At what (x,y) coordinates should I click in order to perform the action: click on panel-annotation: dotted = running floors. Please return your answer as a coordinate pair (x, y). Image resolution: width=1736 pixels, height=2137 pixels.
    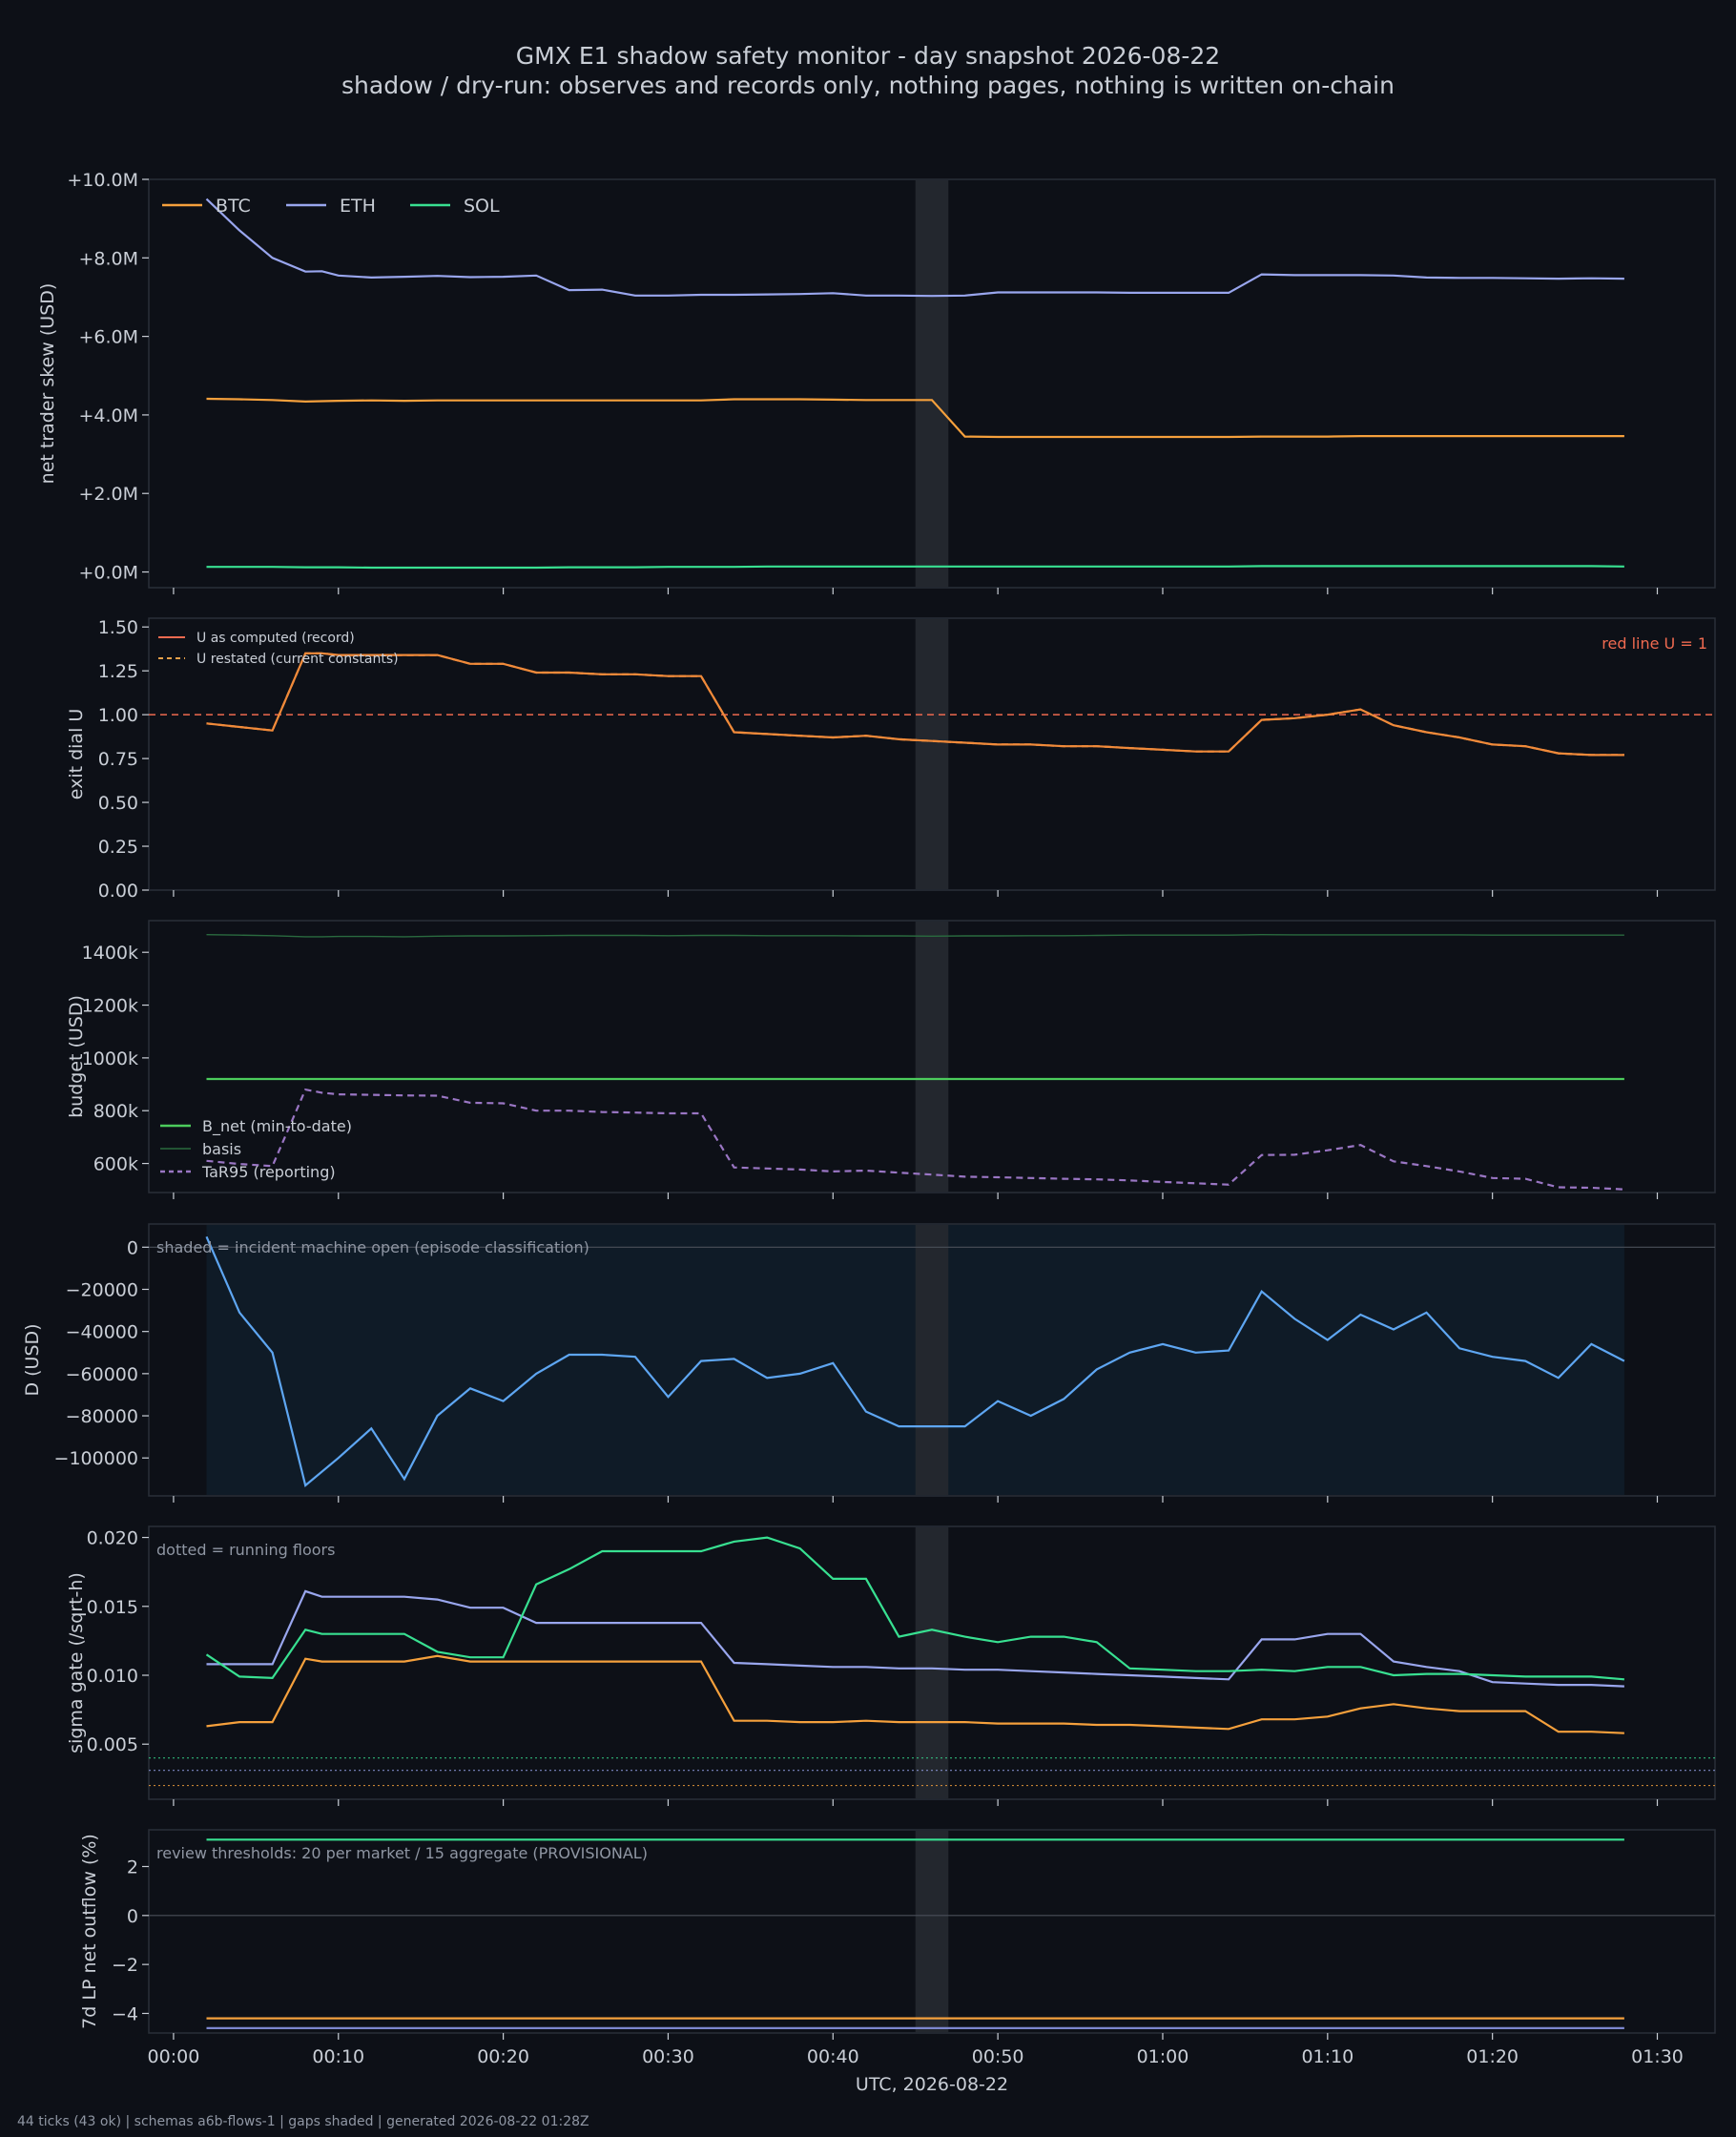
    Looking at the image, I should click on (245, 1550).